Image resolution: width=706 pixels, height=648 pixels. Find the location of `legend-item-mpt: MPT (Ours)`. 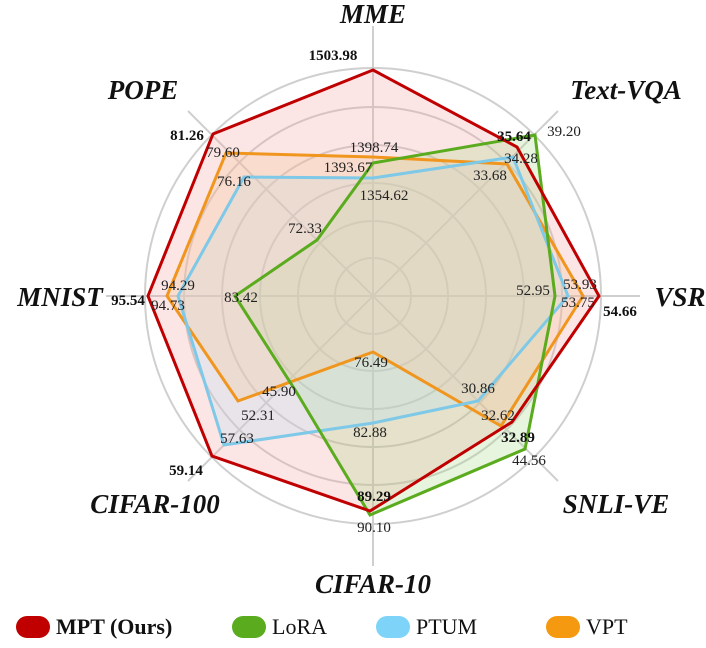

legend-item-mpt: MPT (Ours) is located at coordinates (94, 627).